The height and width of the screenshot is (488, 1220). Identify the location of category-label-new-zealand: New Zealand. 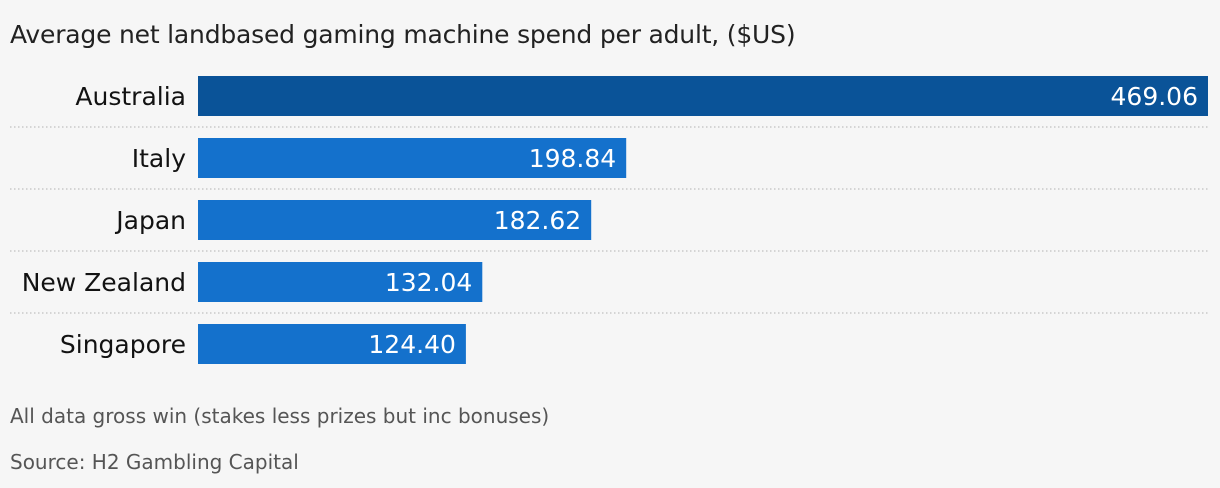
(104, 282).